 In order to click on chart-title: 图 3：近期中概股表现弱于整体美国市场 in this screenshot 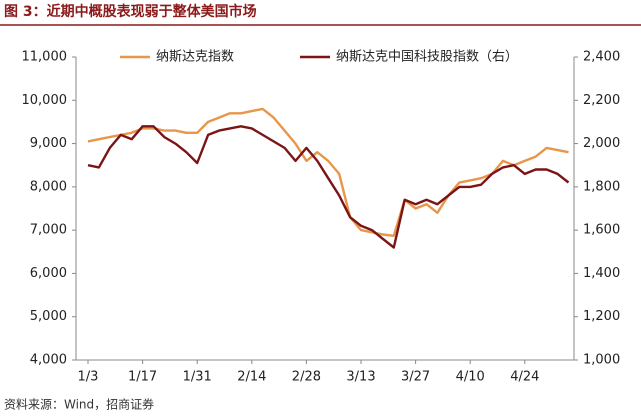, I will do `click(130, 11)`.